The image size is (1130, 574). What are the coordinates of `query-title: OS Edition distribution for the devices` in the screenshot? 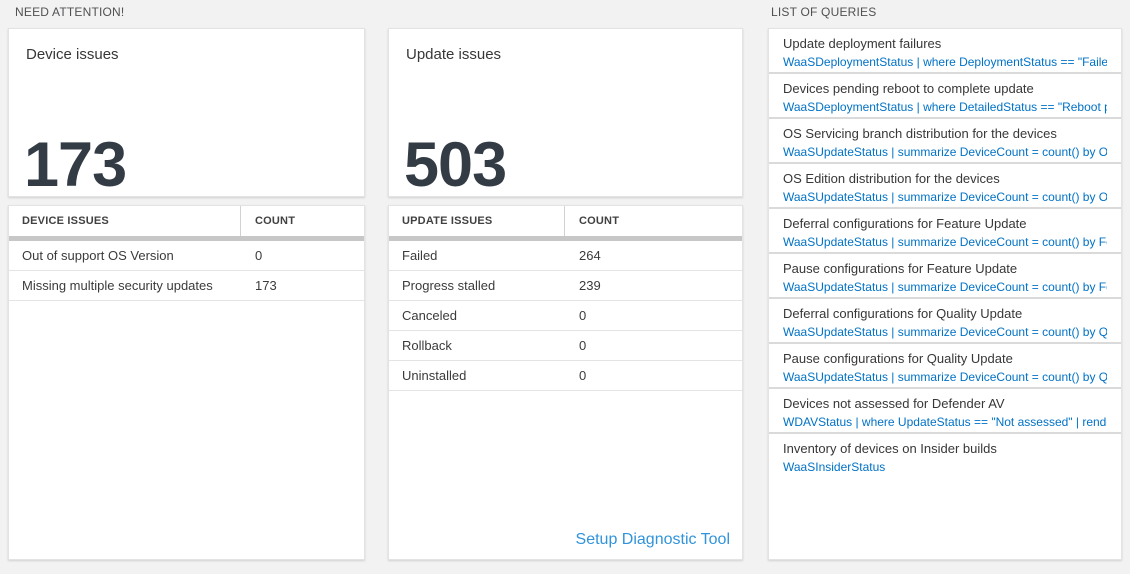 It's located at (891, 178).